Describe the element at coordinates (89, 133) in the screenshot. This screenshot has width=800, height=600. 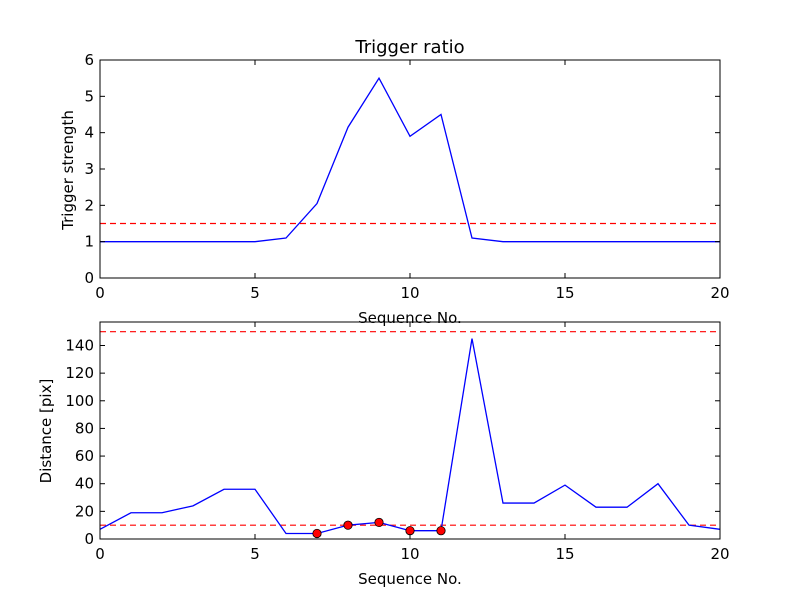
I see `y-tick-label: 4` at that location.